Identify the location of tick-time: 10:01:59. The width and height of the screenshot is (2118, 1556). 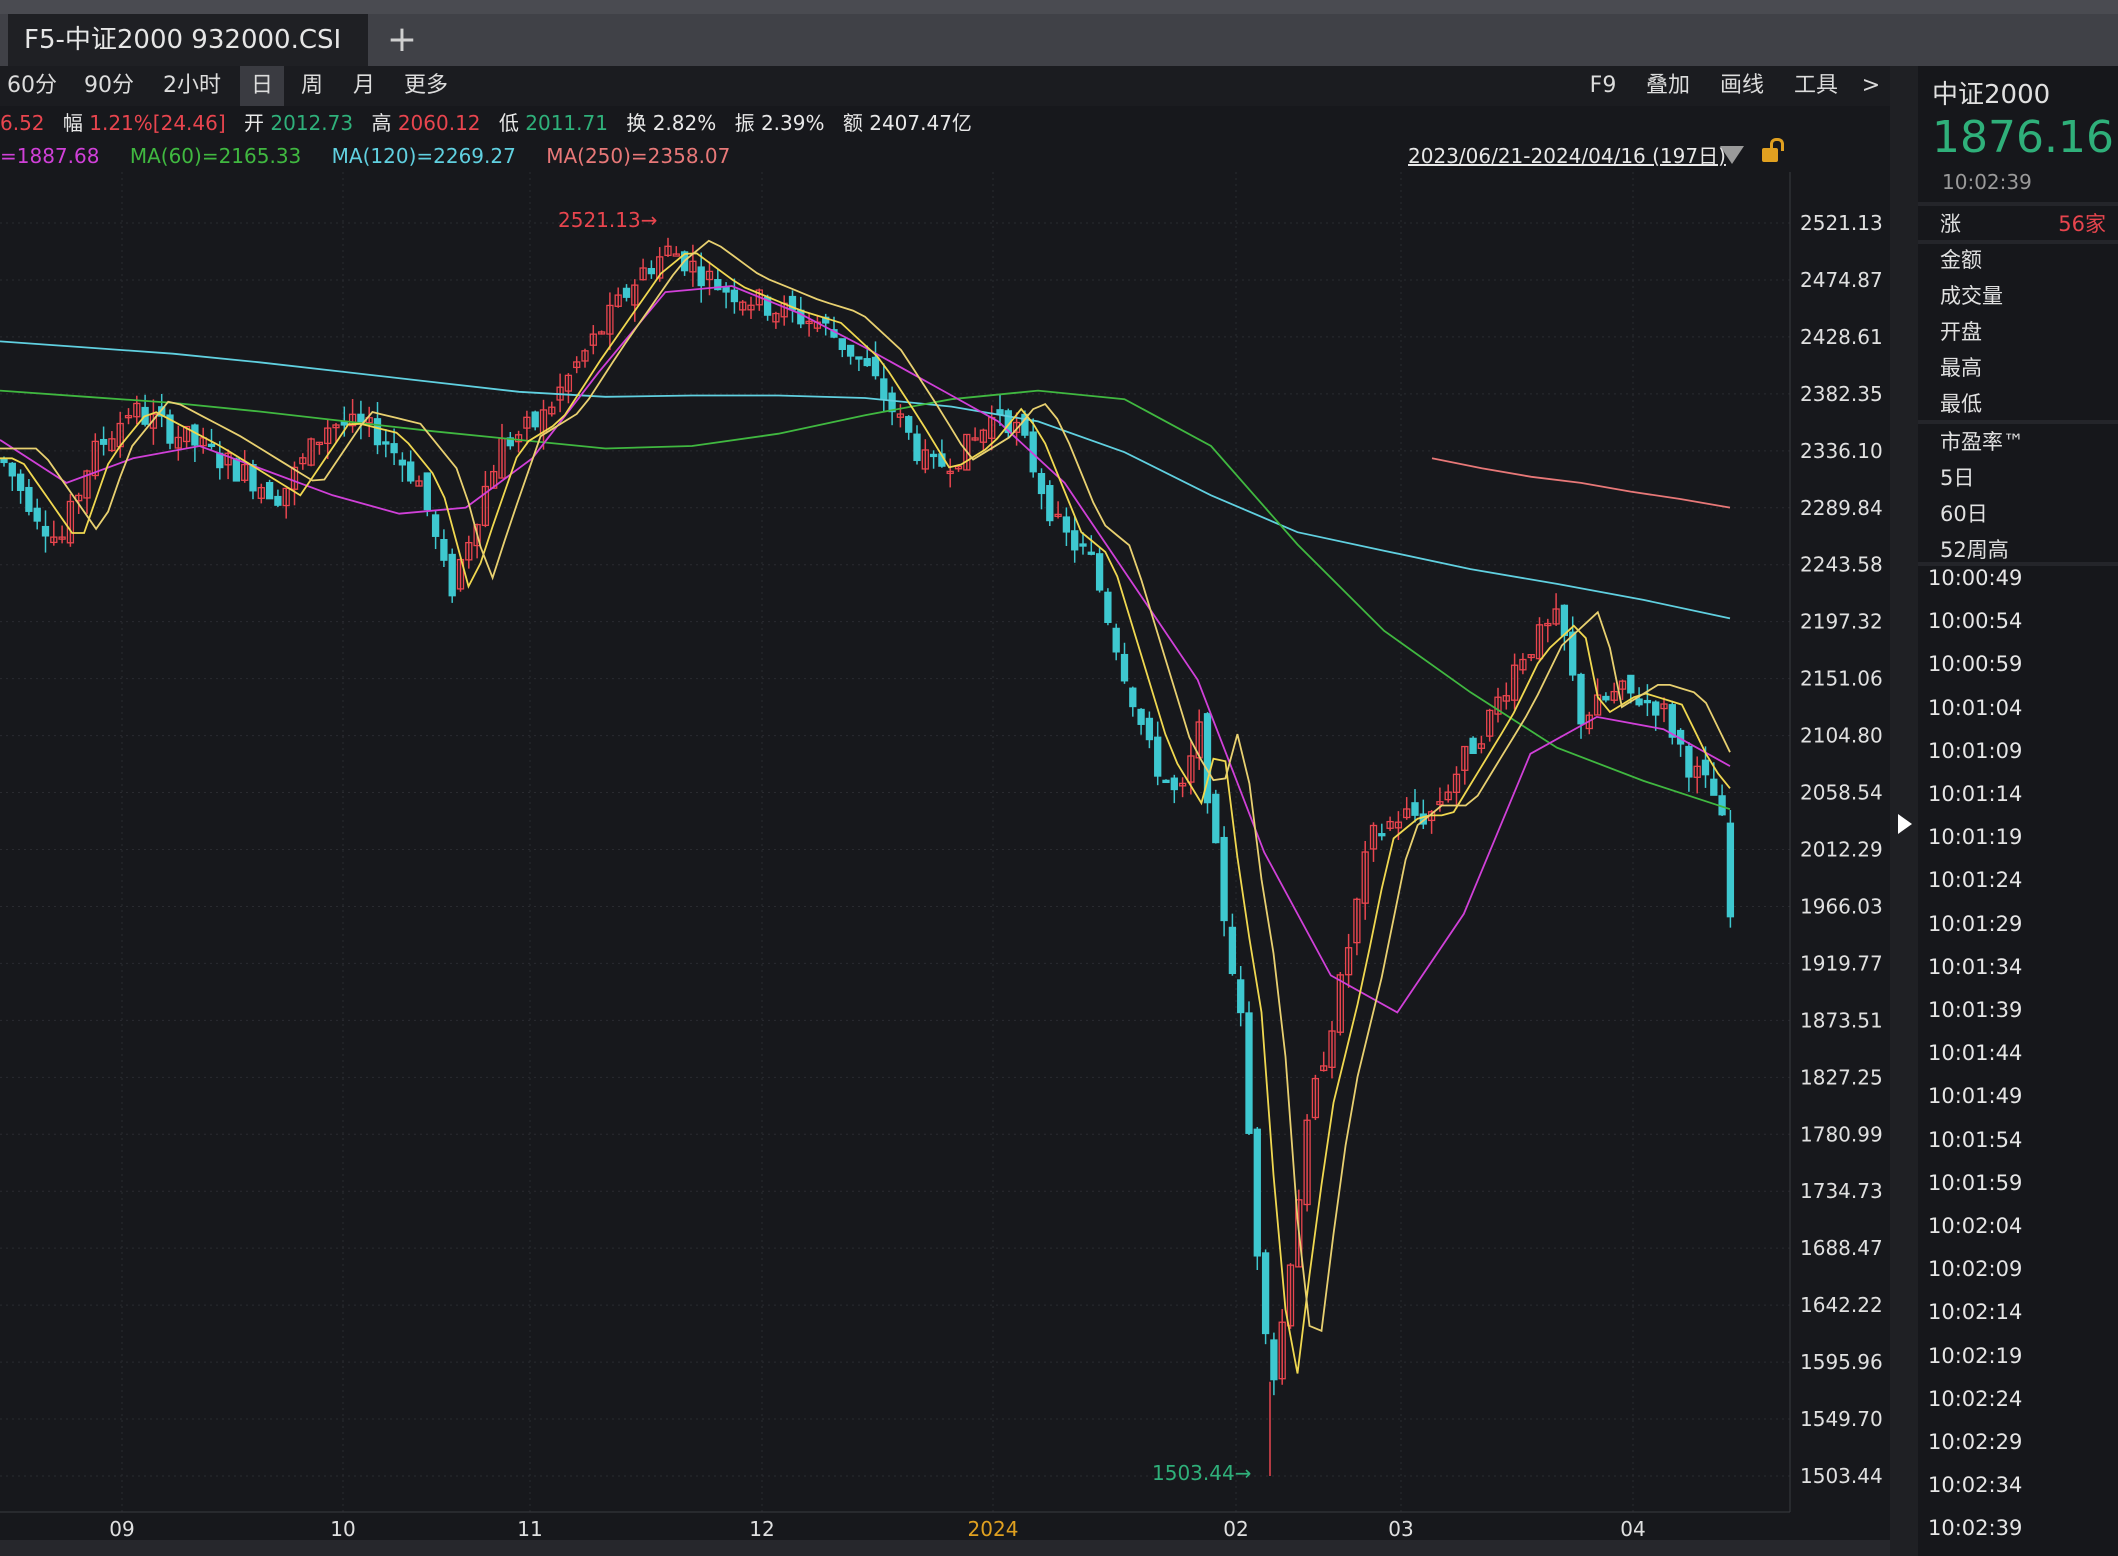
(1975, 1182).